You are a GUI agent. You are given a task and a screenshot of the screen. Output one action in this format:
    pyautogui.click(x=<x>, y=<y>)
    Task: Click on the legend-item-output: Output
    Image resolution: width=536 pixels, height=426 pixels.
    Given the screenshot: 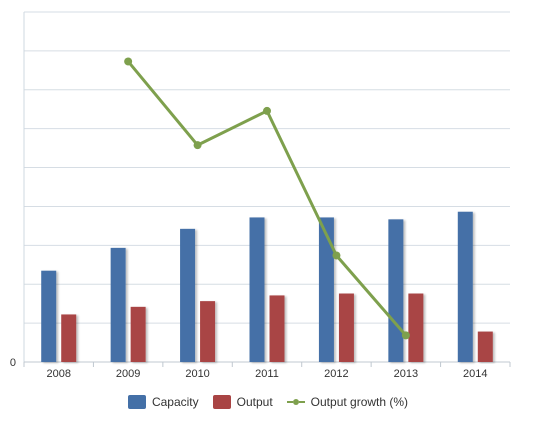 What is the action you would take?
    pyautogui.click(x=242, y=402)
    